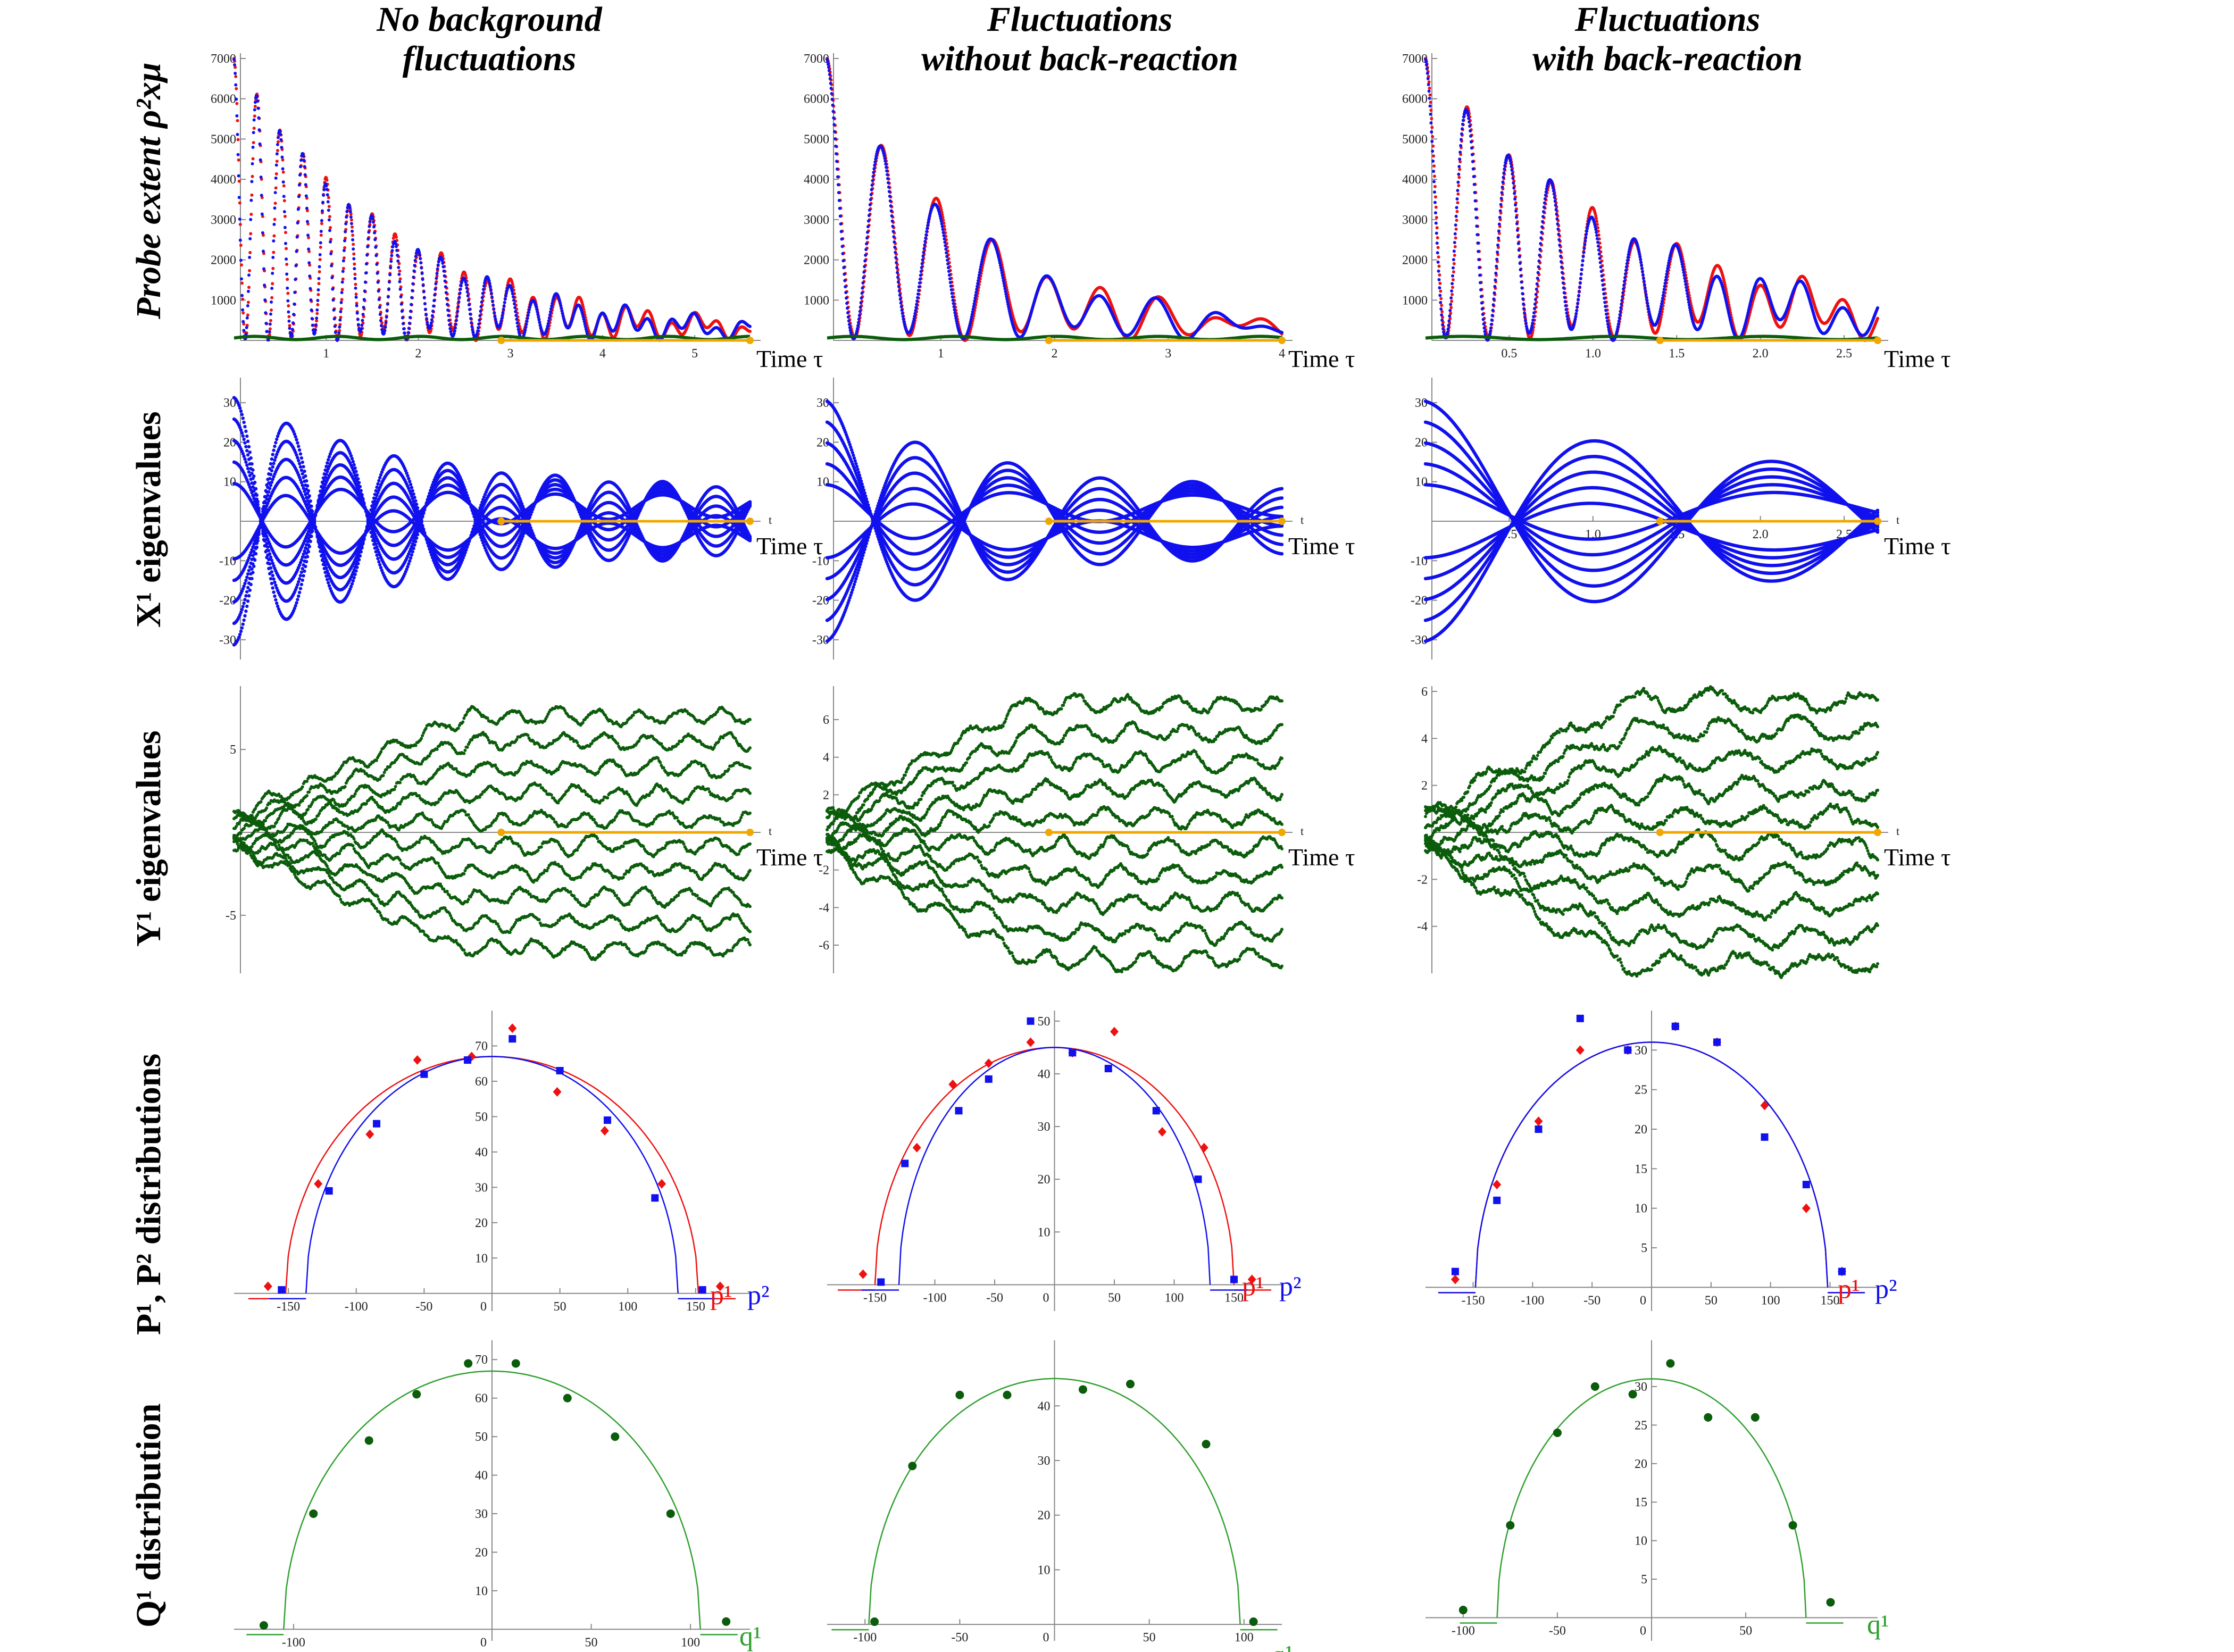 The image size is (2234, 1652). Describe the element at coordinates (1415, 59) in the screenshot. I see `y-tick-label: 7000` at that location.